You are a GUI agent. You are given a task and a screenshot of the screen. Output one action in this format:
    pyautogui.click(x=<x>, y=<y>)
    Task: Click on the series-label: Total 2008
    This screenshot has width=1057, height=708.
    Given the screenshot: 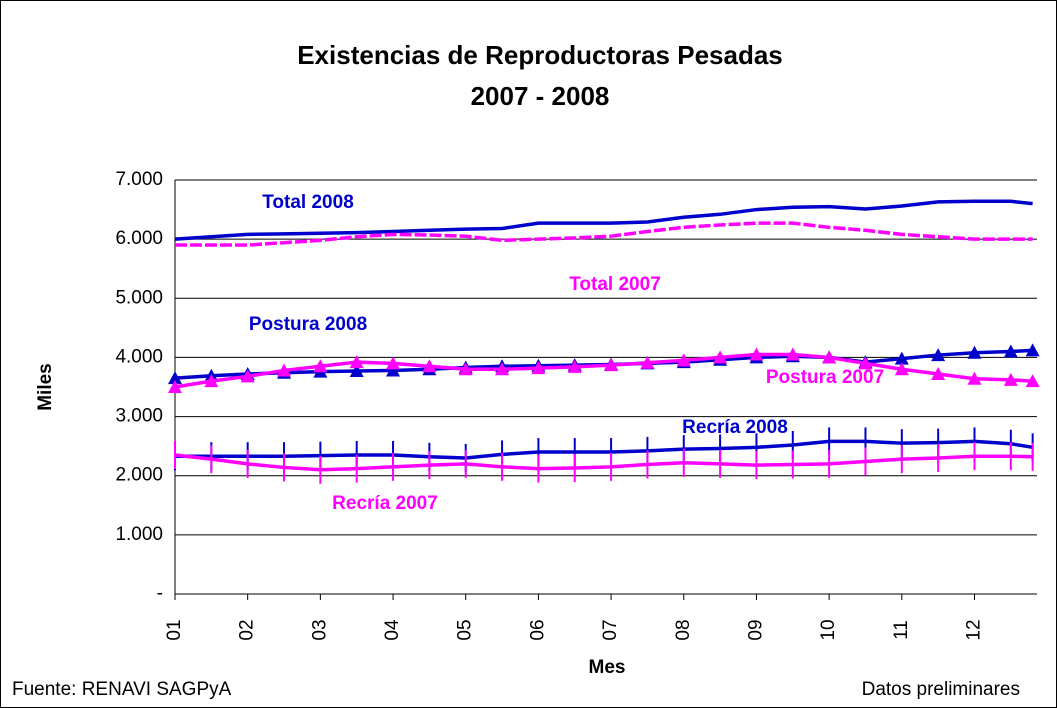 What is the action you would take?
    pyautogui.click(x=308, y=202)
    